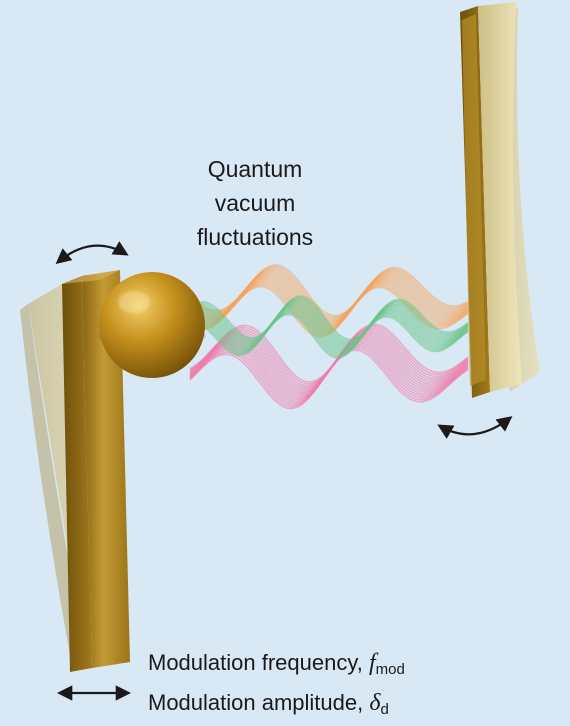 This screenshot has height=726, width=570. I want to click on left-mirror, so click(96, 471).